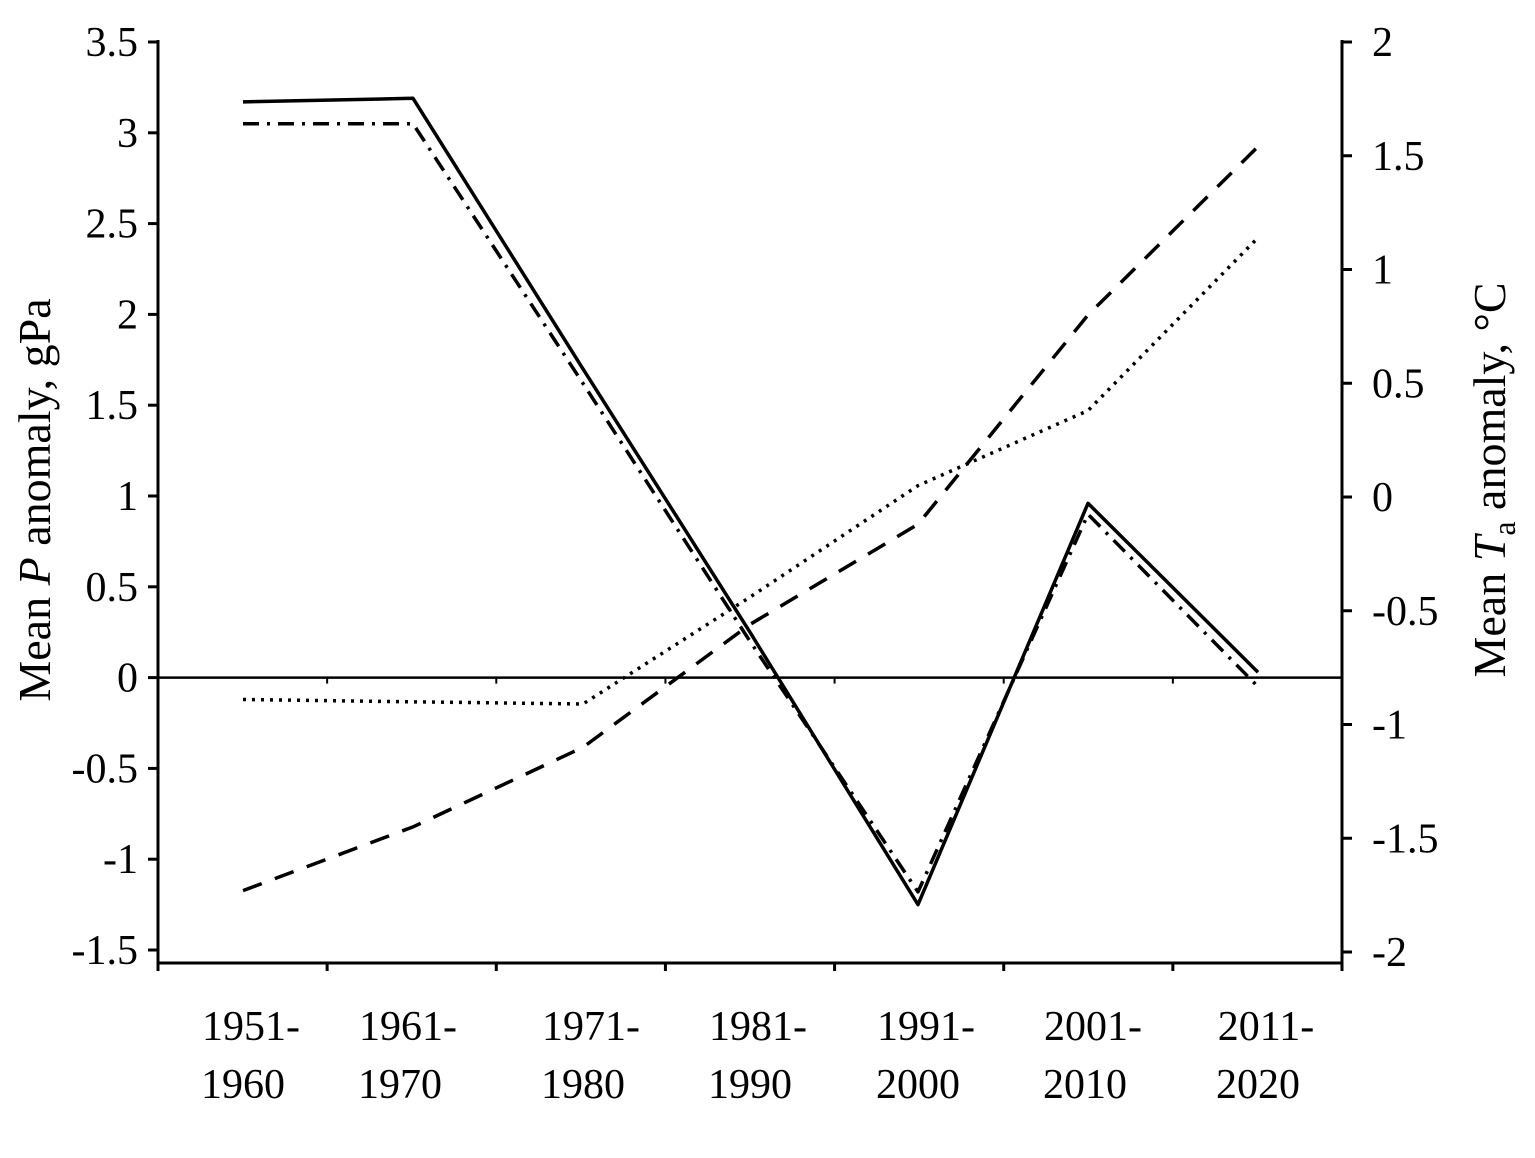 The image size is (1535, 1158). I want to click on y-label-right-suffix: anomaly, °C, so click(1489, 401).